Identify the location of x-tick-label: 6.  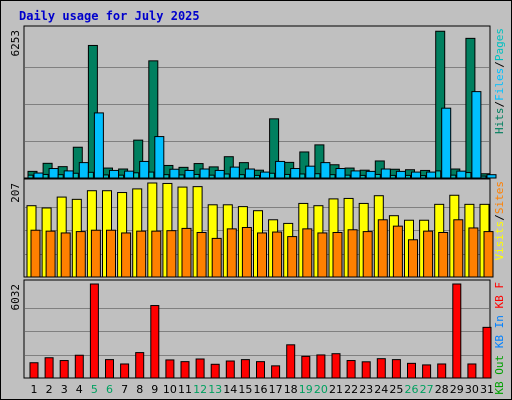
(109, 389).